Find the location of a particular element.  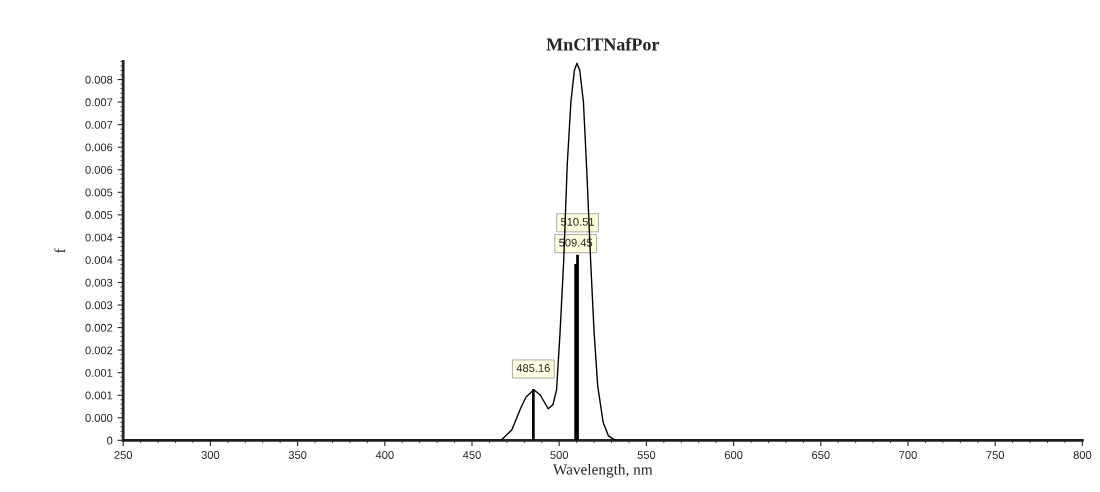

y-tick-label: 0 is located at coordinates (110, 440).